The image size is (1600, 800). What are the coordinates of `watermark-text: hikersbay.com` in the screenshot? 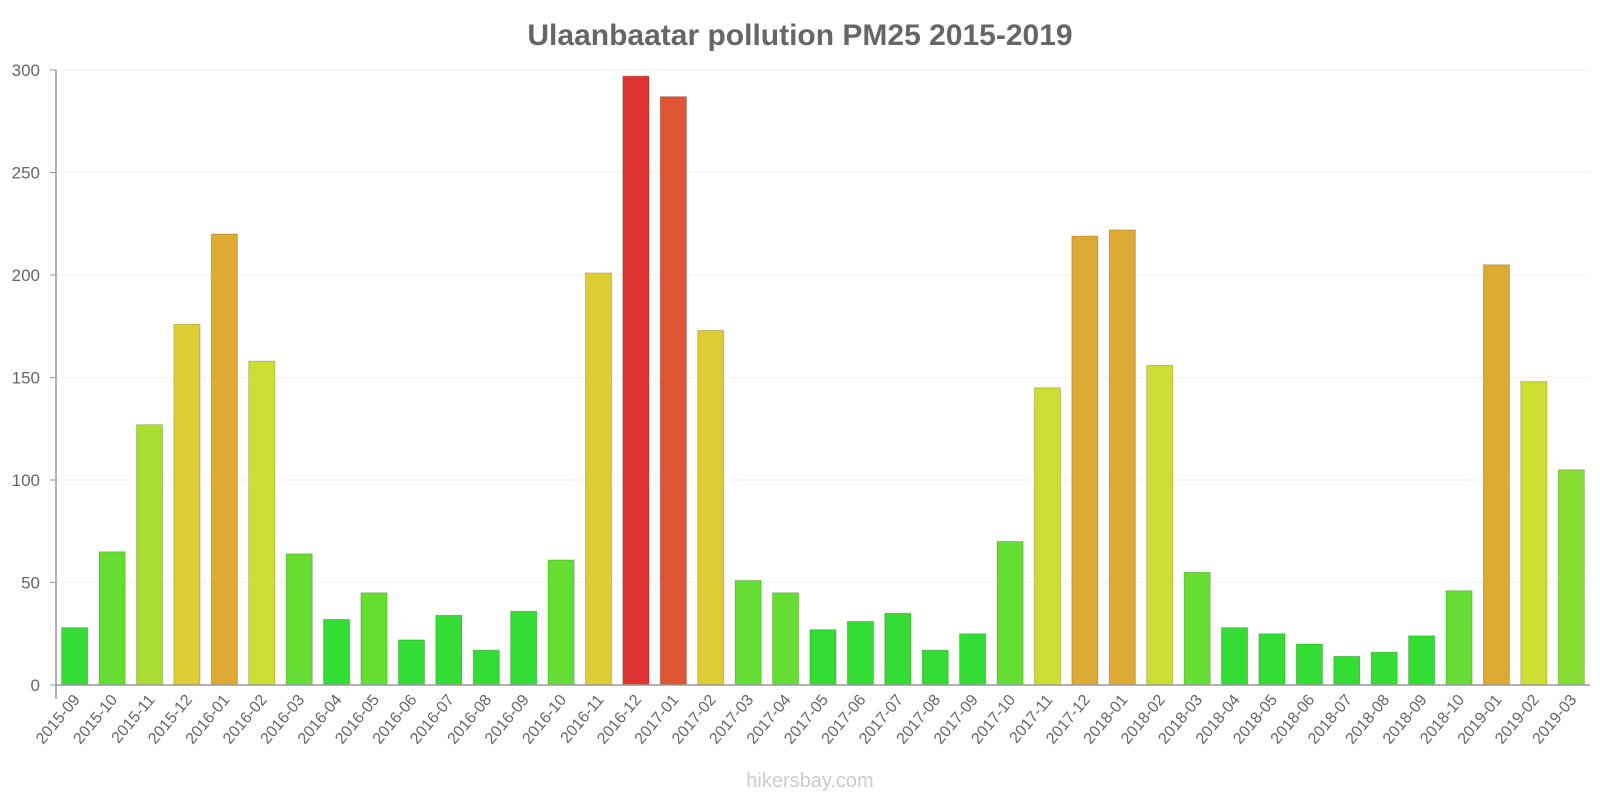 It's located at (809, 781).